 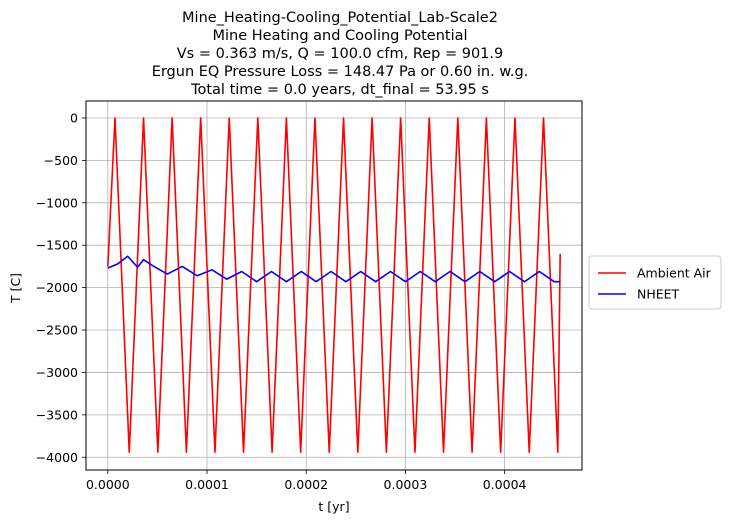 I want to click on legend-label: NHEET, so click(x=658, y=294).